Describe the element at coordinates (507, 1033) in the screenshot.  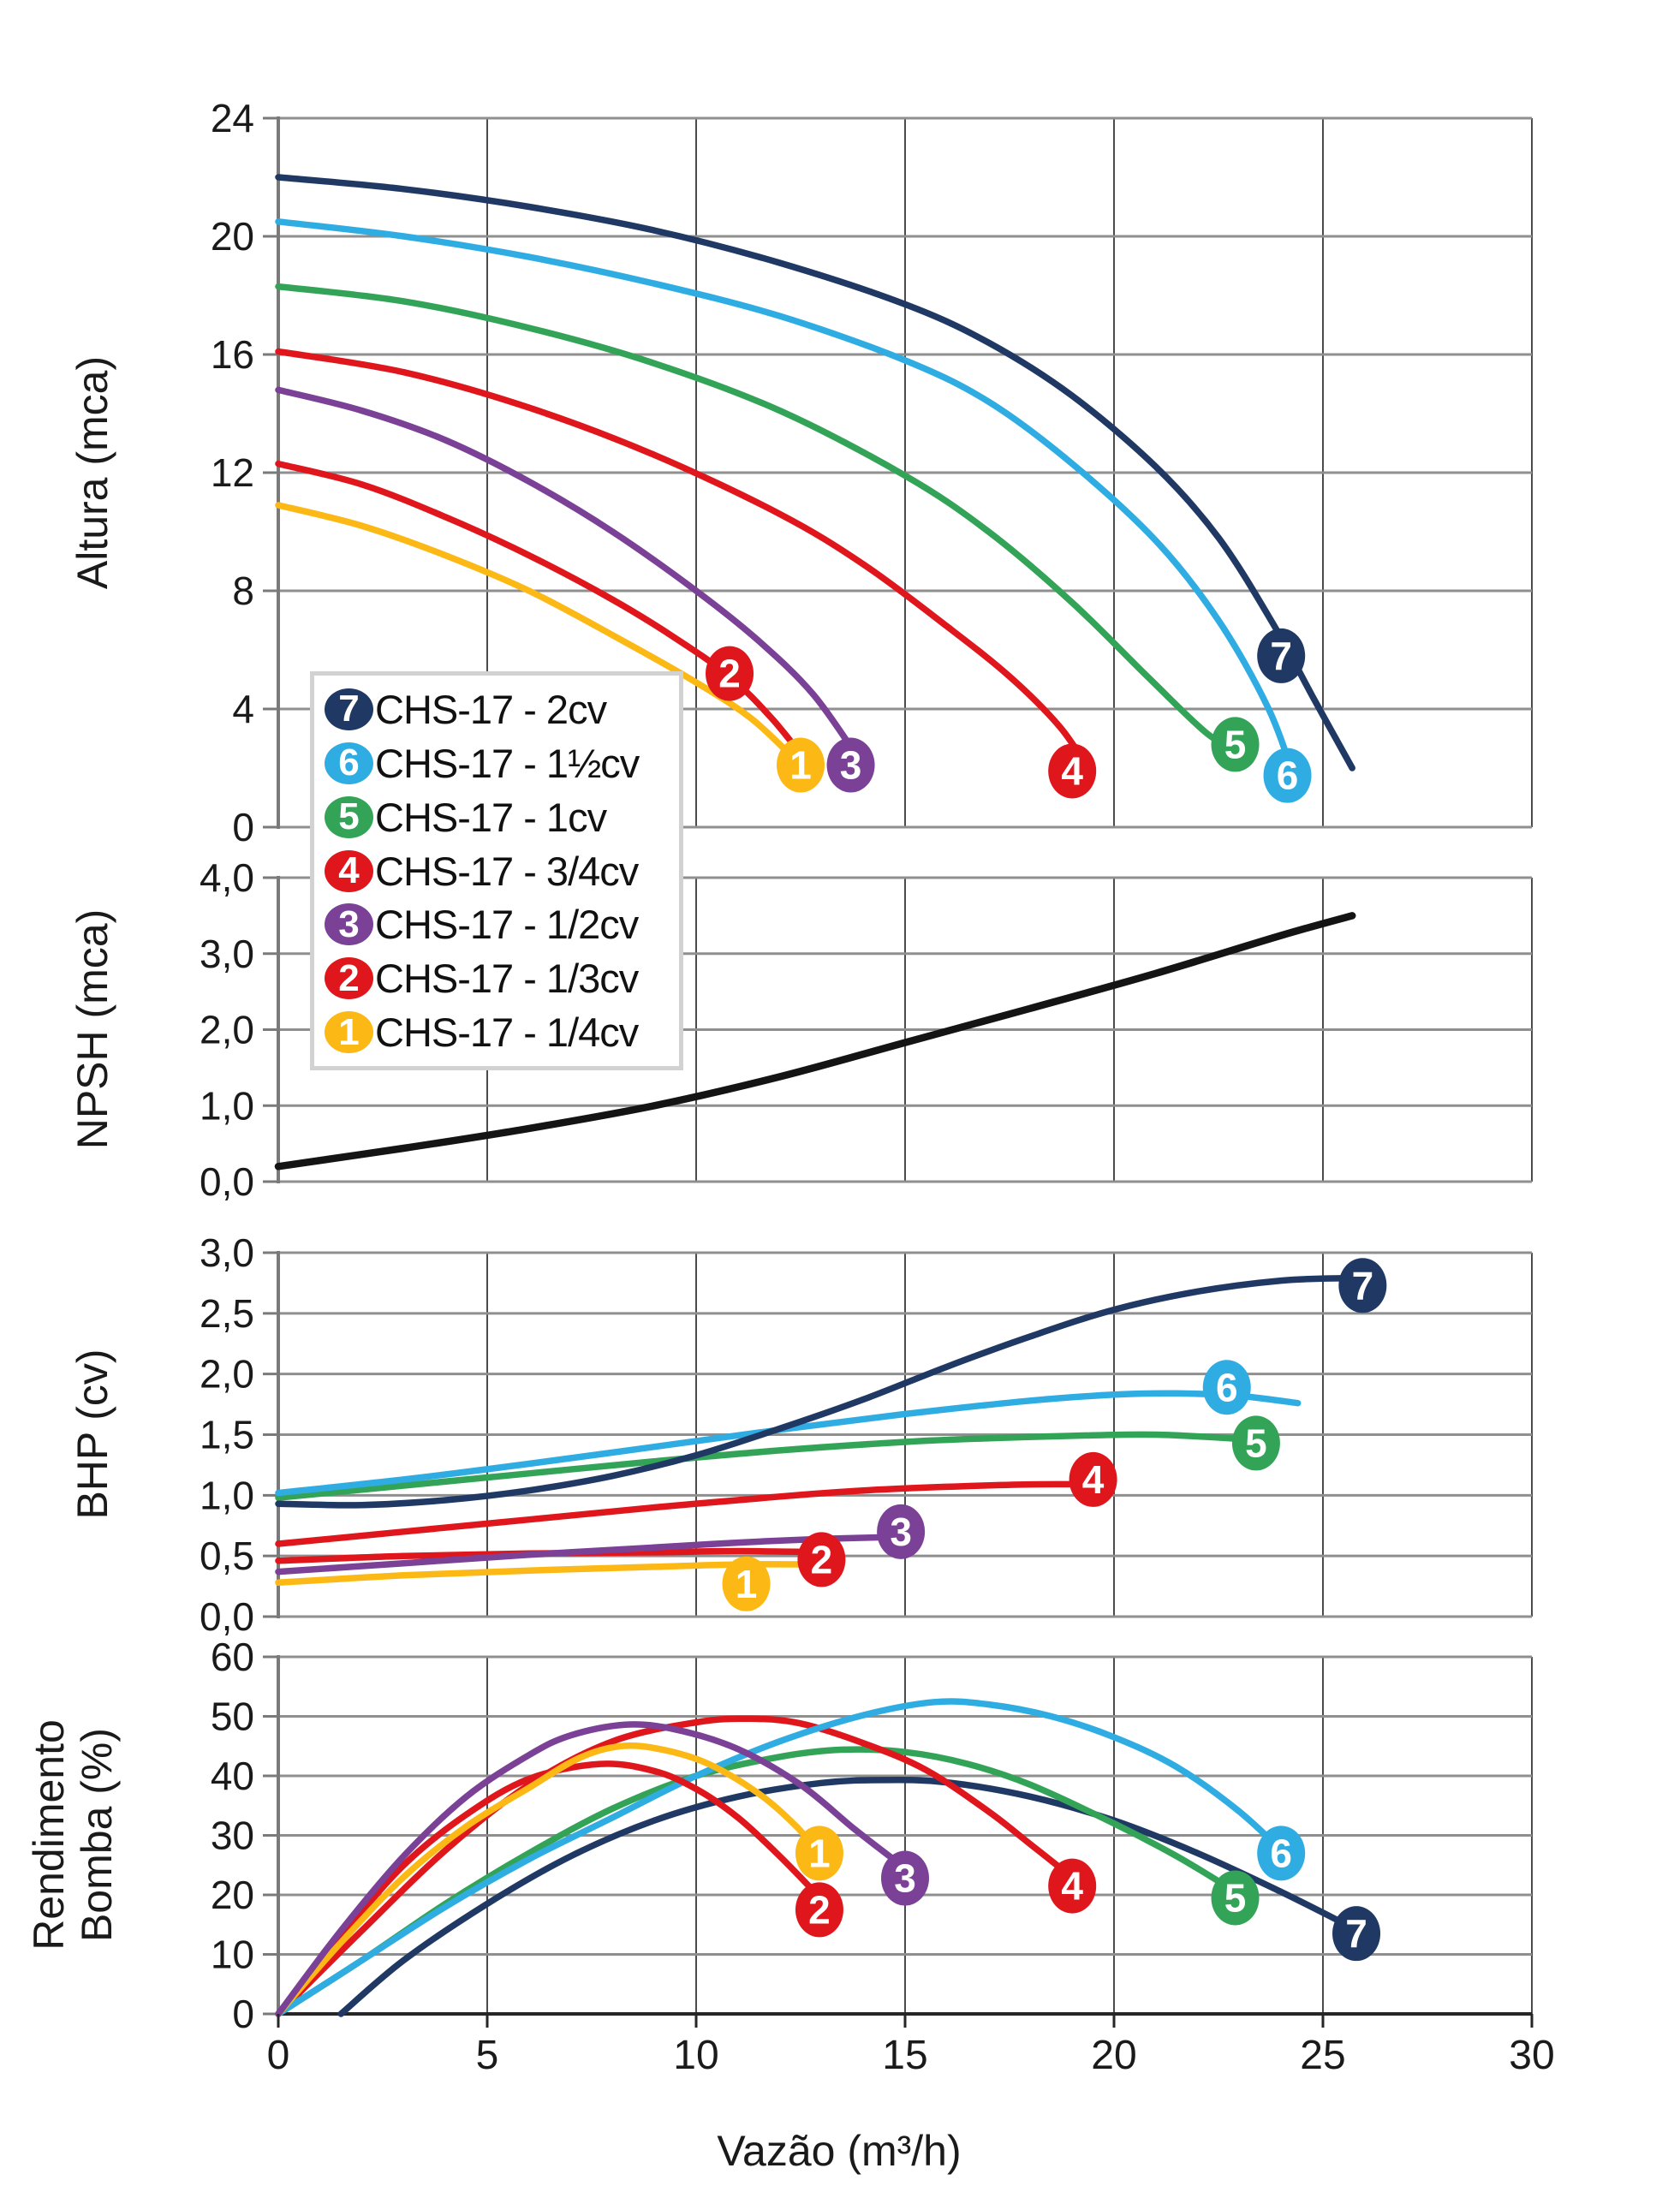
I see `legend-label-1-4cv: CHS-17 - 1/4cv` at that location.